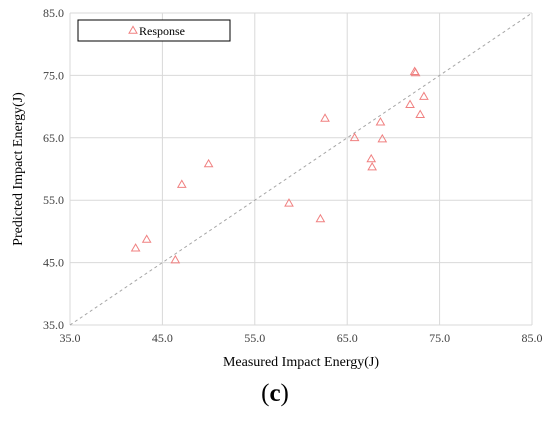 The image size is (550, 431). What do you see at coordinates (18, 169) in the screenshot?
I see `y-axis-title: Predicted Impact Energy(J)` at bounding box center [18, 169].